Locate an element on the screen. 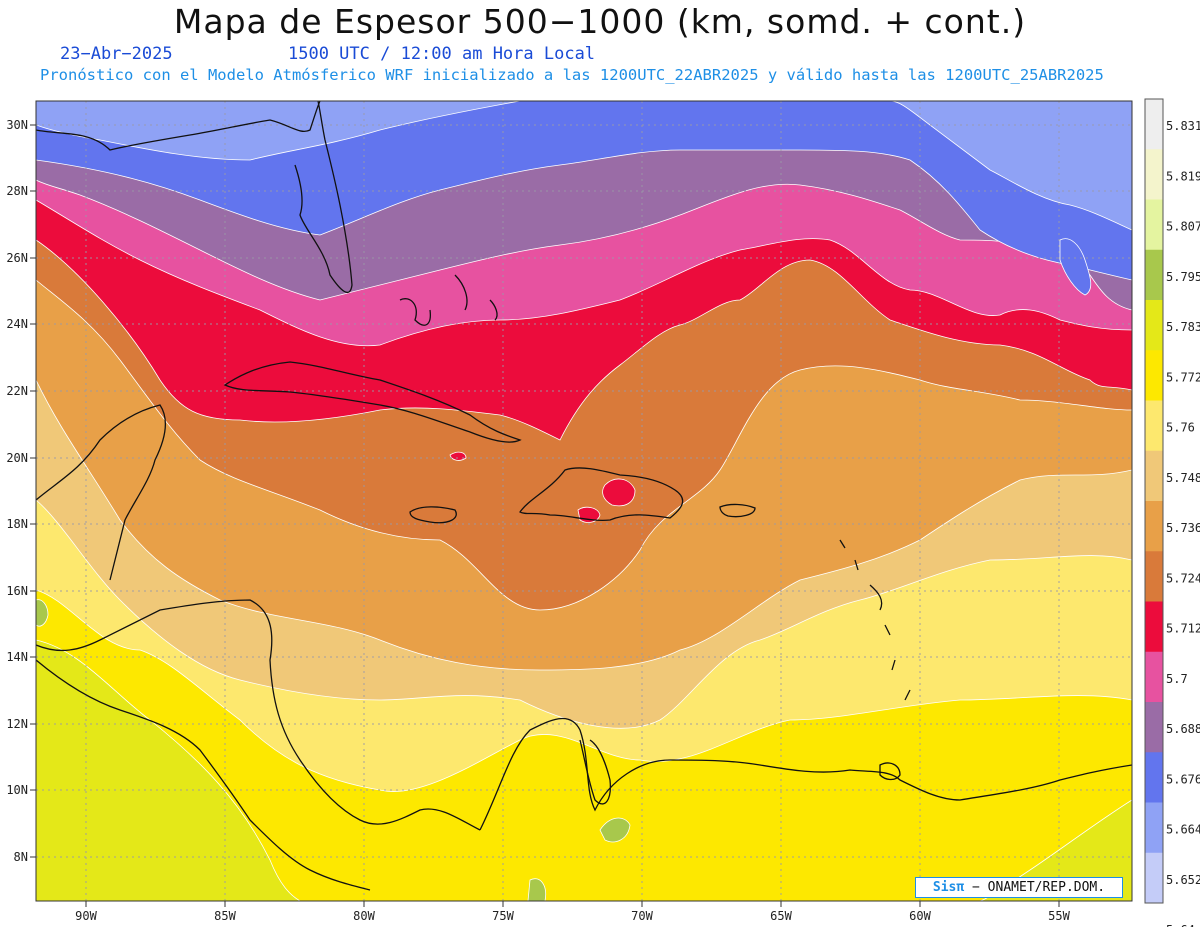 The height and width of the screenshot is (927, 1200). lat-label: 16N is located at coordinates (17, 591).